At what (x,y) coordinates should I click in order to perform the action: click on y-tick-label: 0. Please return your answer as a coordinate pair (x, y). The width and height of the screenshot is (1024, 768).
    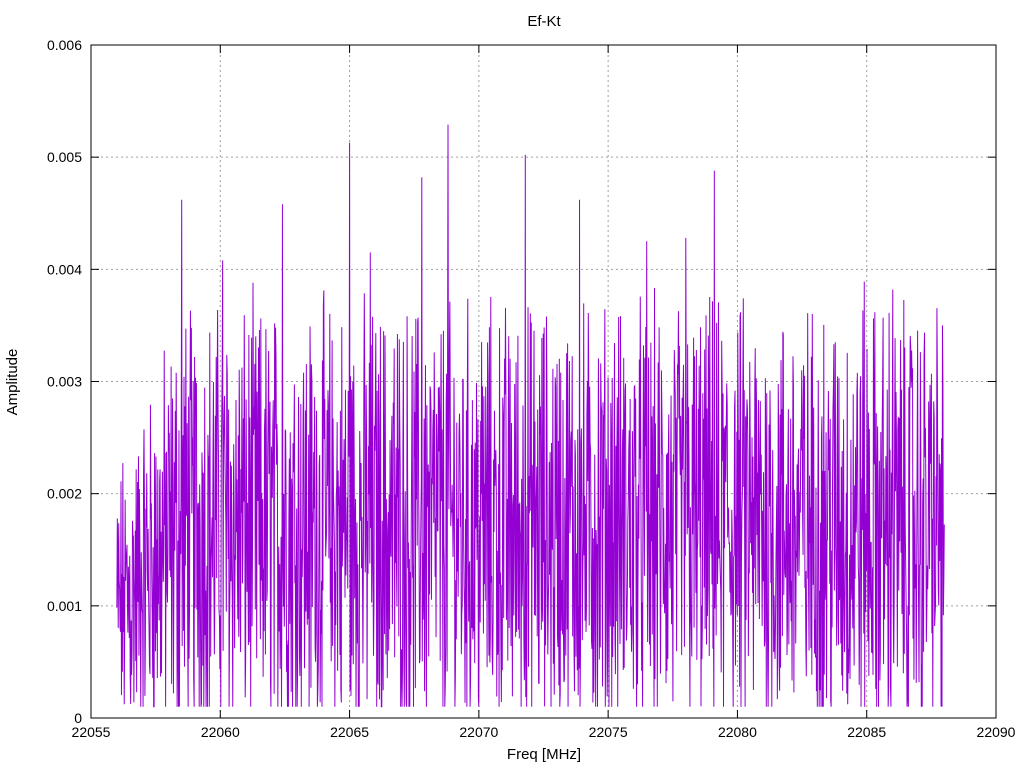
    Looking at the image, I should click on (78, 718).